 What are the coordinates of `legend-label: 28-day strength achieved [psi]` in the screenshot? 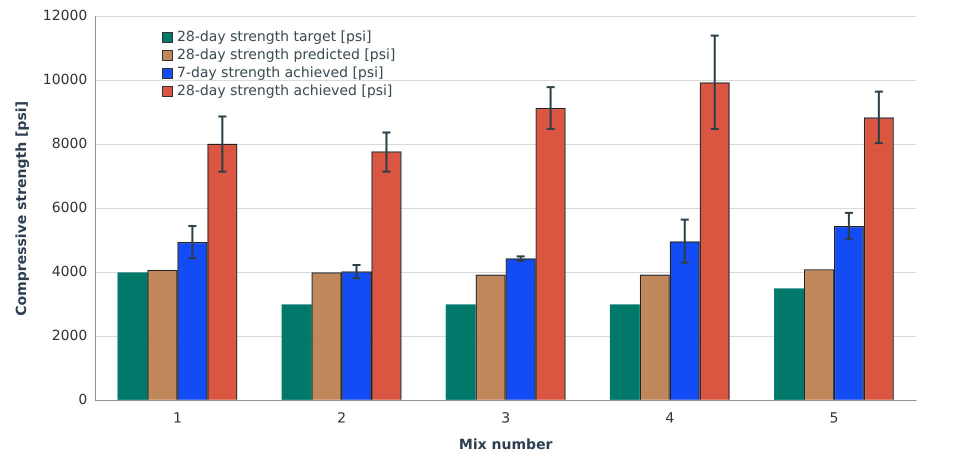 It's located at (284, 91).